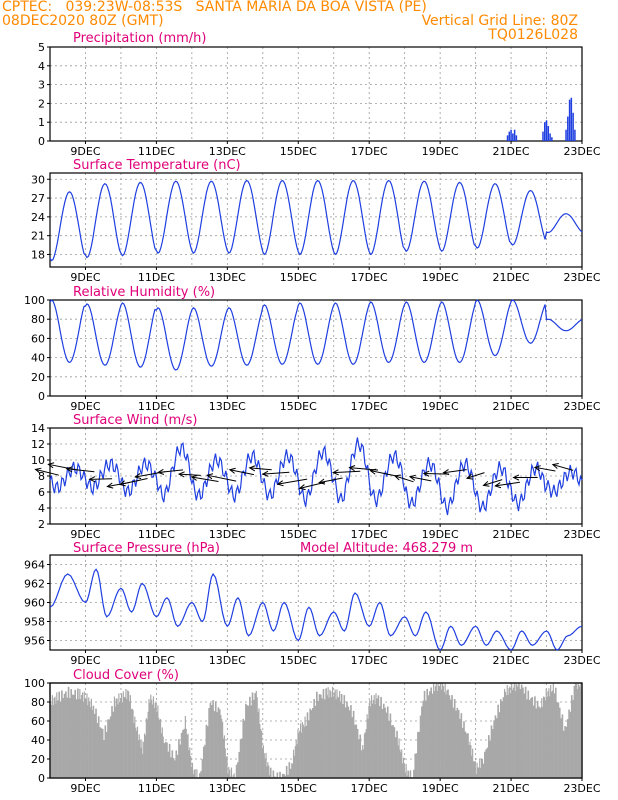 This screenshot has height=800, width=618. Describe the element at coordinates (157, 165) in the screenshot. I see `panel-title: Surface Temperature (nC)` at that location.